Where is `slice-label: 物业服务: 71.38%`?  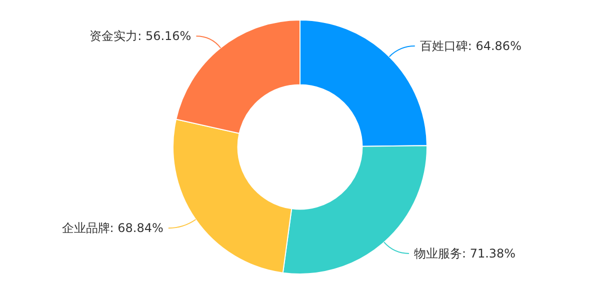
slice-label: 物业服务: 71.38% is located at coordinates (465, 253).